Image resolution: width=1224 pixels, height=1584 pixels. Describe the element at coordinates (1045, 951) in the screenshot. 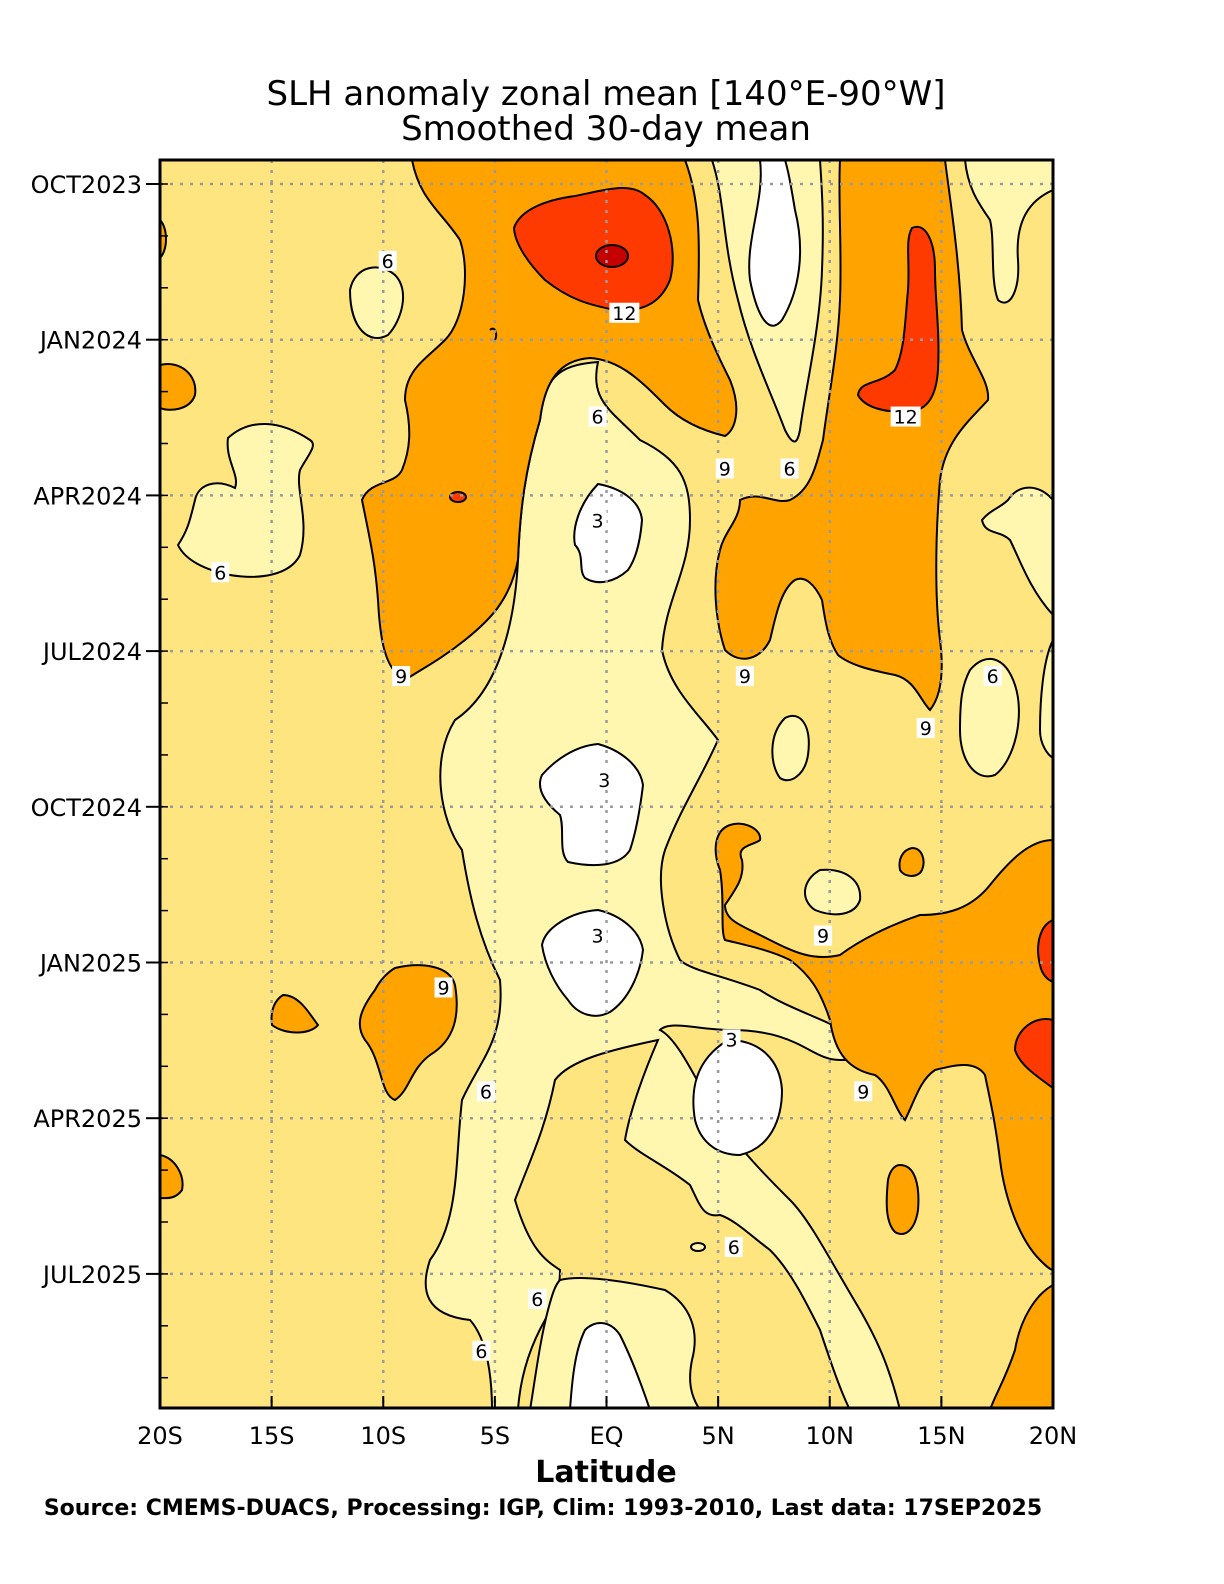

I see `band-12-15-east-jan` at that location.